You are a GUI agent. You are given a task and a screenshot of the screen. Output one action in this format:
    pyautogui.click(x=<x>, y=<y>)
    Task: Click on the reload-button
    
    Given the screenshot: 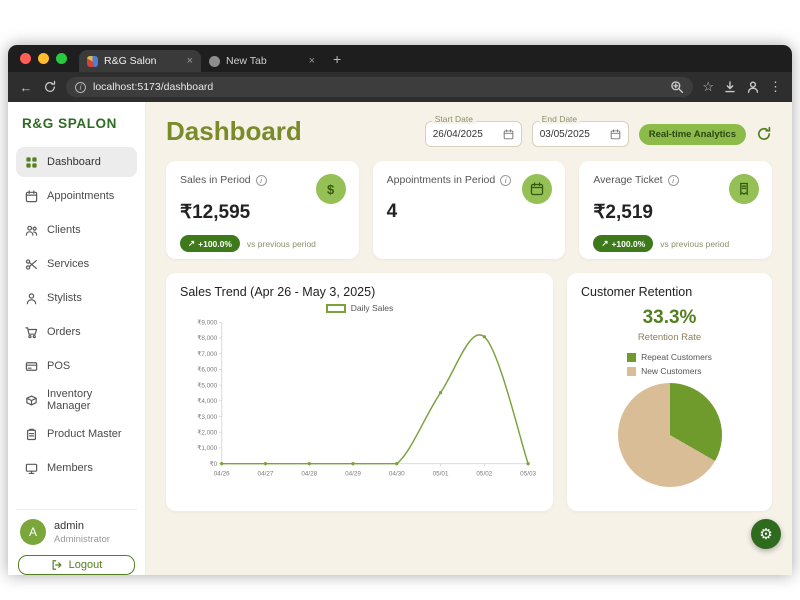 What is the action you would take?
    pyautogui.click(x=50, y=87)
    